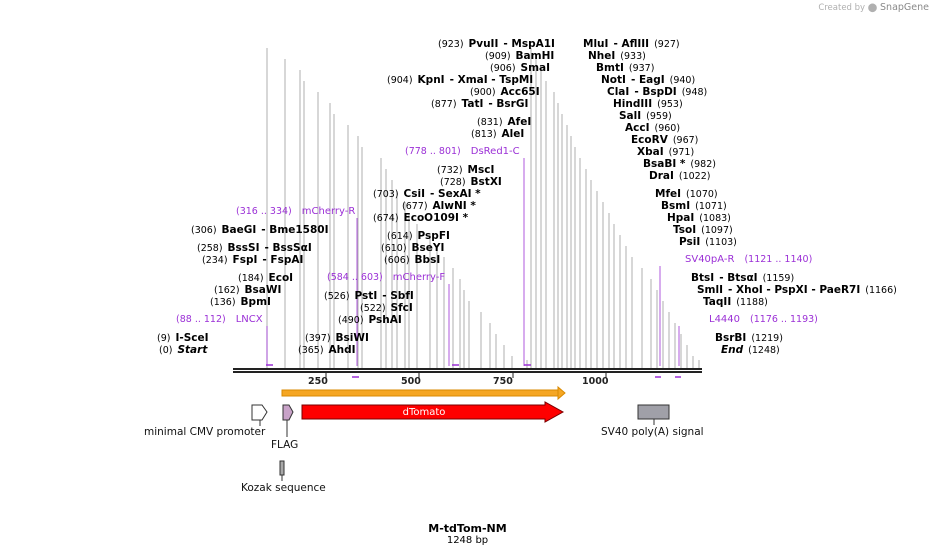 This screenshot has width=935, height=557. Describe the element at coordinates (703, 164) in the screenshot. I see `site-position: (982)` at that location.